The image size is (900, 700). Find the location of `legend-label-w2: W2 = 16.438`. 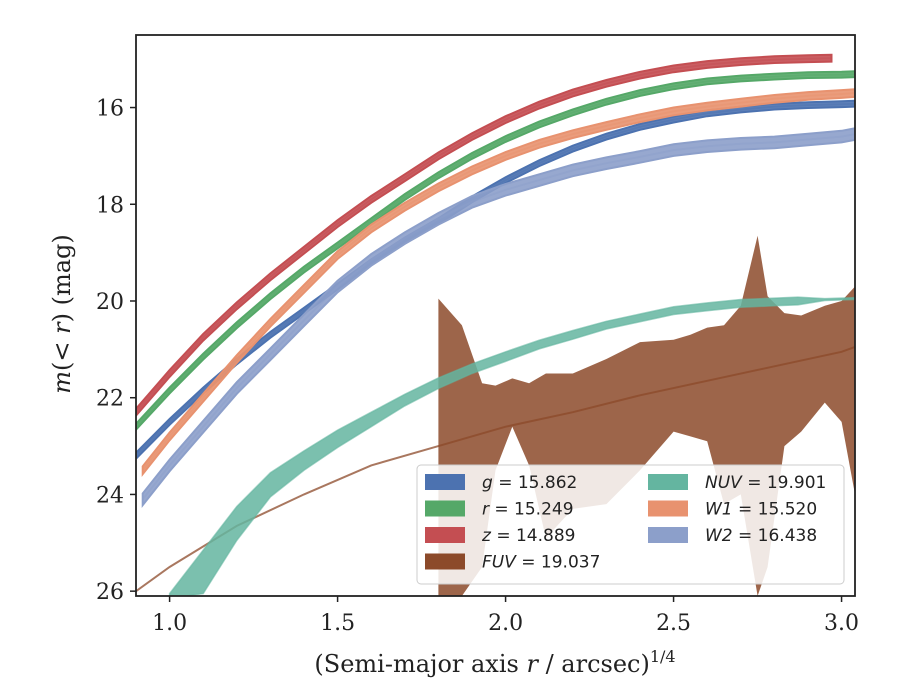

legend-label-w2: W2 = 16.438 is located at coordinates (761, 536).